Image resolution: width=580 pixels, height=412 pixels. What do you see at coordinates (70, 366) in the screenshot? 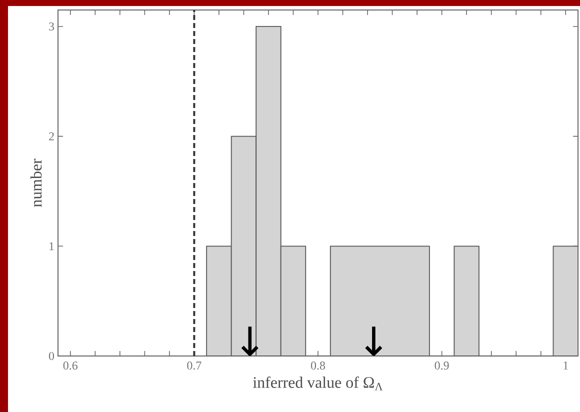
I see `x-tick-label: 0.6` at bounding box center [70, 366].